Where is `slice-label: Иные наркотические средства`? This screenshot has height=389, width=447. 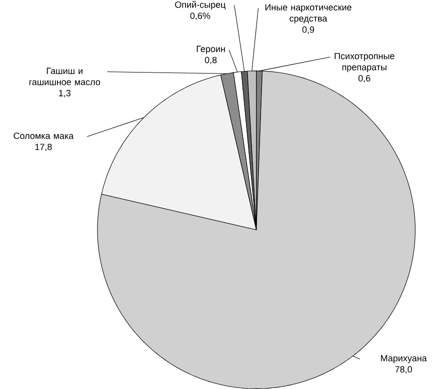 slice-label: Иные наркотические средства is located at coordinates (308, 14).